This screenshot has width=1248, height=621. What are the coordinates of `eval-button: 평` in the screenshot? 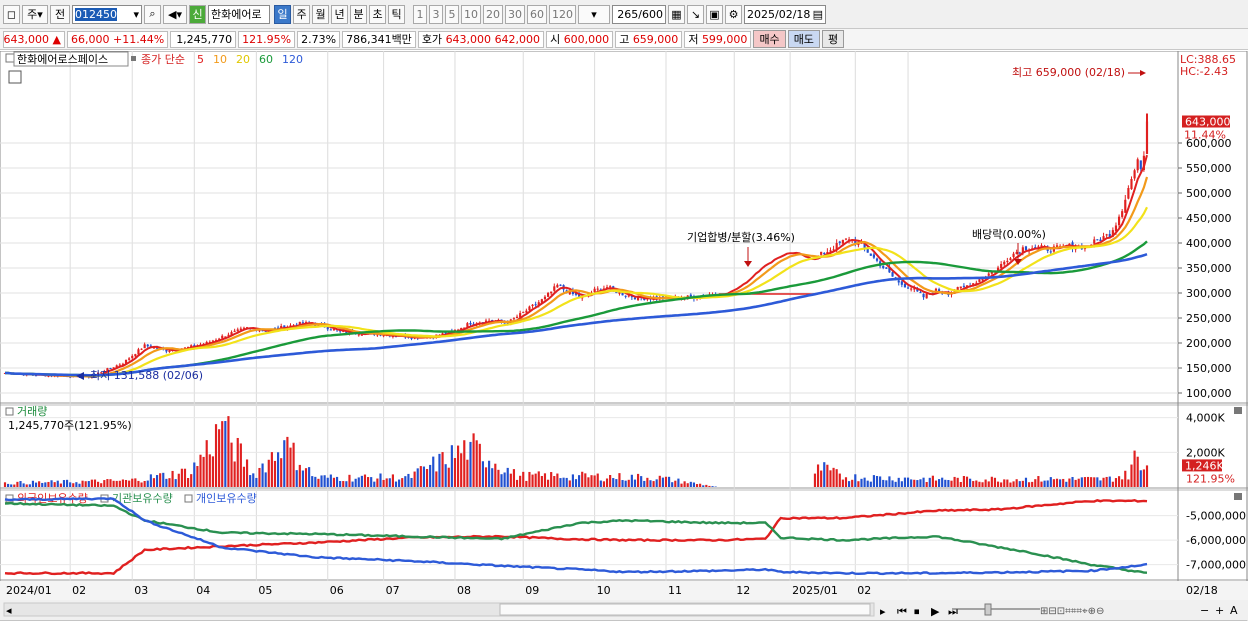 It's located at (833, 39).